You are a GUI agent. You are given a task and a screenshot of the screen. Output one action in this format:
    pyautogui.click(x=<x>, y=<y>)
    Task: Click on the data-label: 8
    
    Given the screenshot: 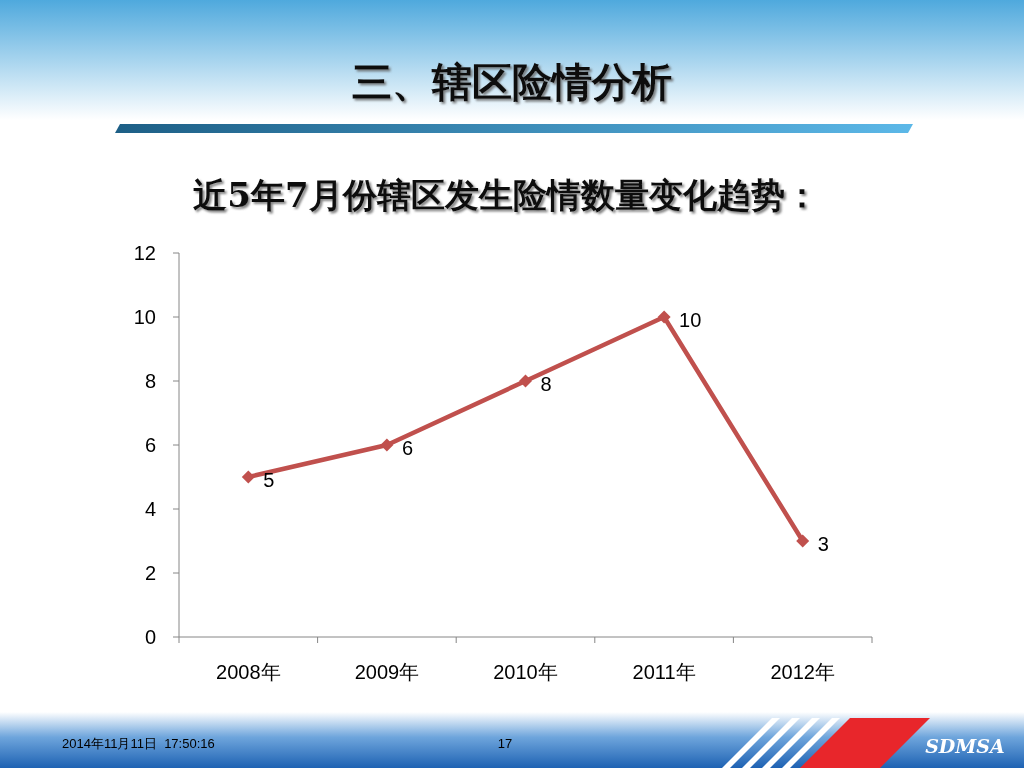 What is the action you would take?
    pyautogui.click(x=546, y=384)
    